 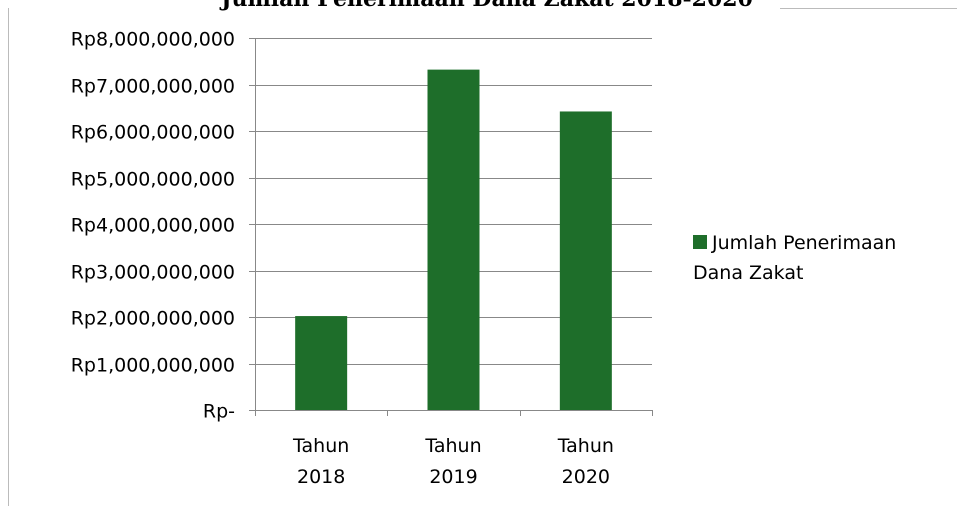 What do you see at coordinates (585, 461) in the screenshot?
I see `x-tick-label: Tahun 2020` at bounding box center [585, 461].